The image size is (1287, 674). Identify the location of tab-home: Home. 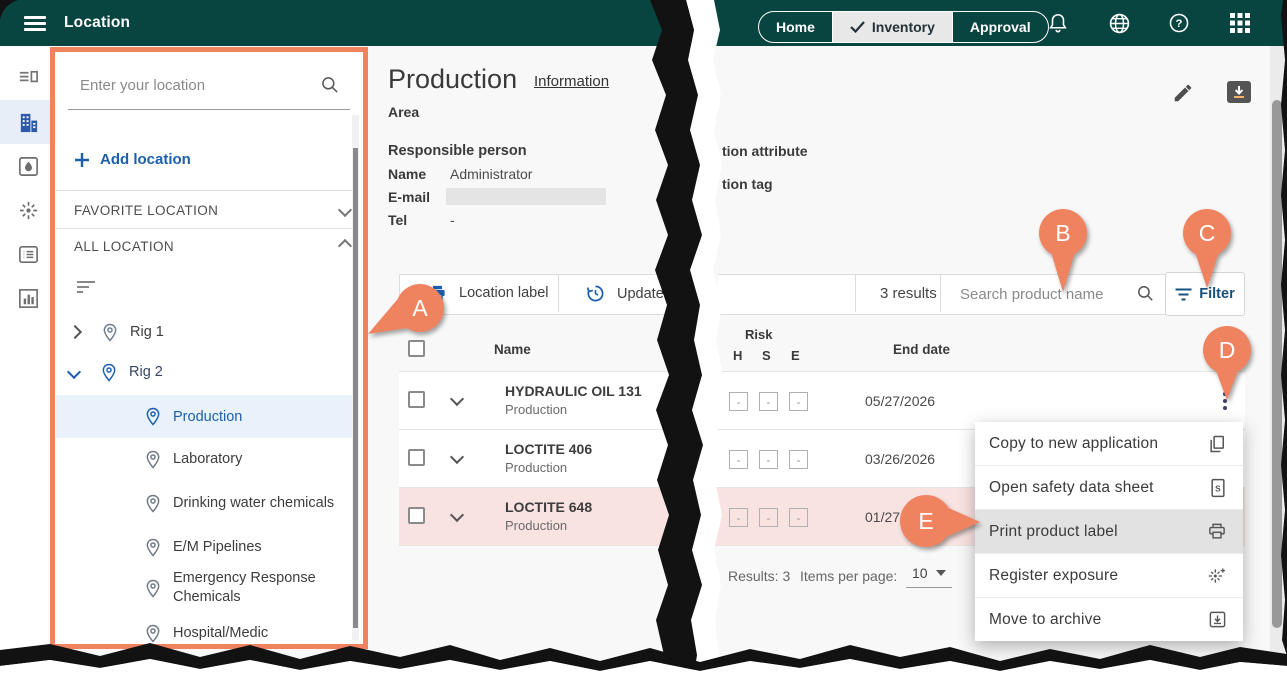
(795, 27).